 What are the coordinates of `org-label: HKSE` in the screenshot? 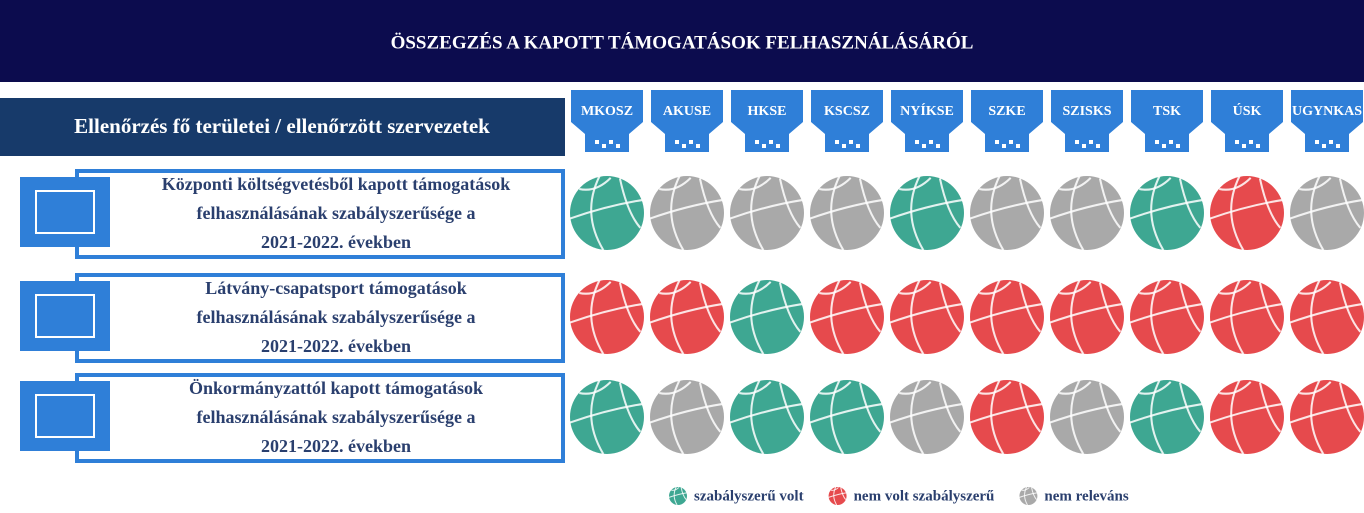 It's located at (767, 111).